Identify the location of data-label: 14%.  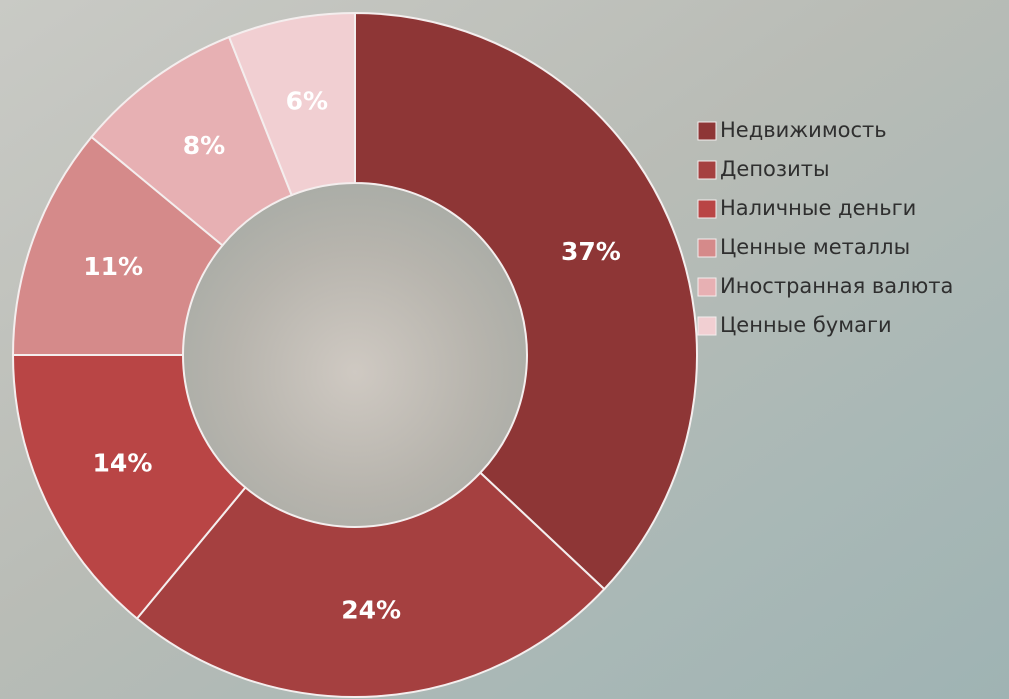
(123, 462).